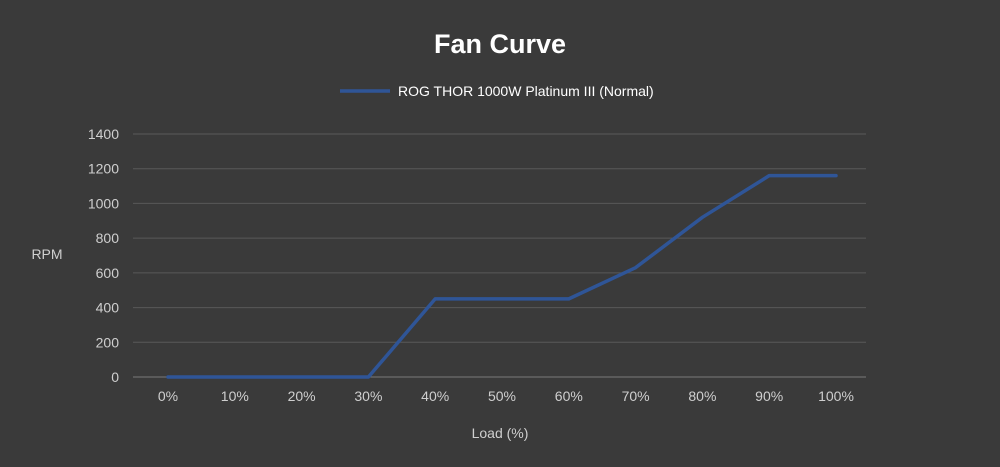  Describe the element at coordinates (636, 396) in the screenshot. I see `x-tick-label: 70%` at that location.